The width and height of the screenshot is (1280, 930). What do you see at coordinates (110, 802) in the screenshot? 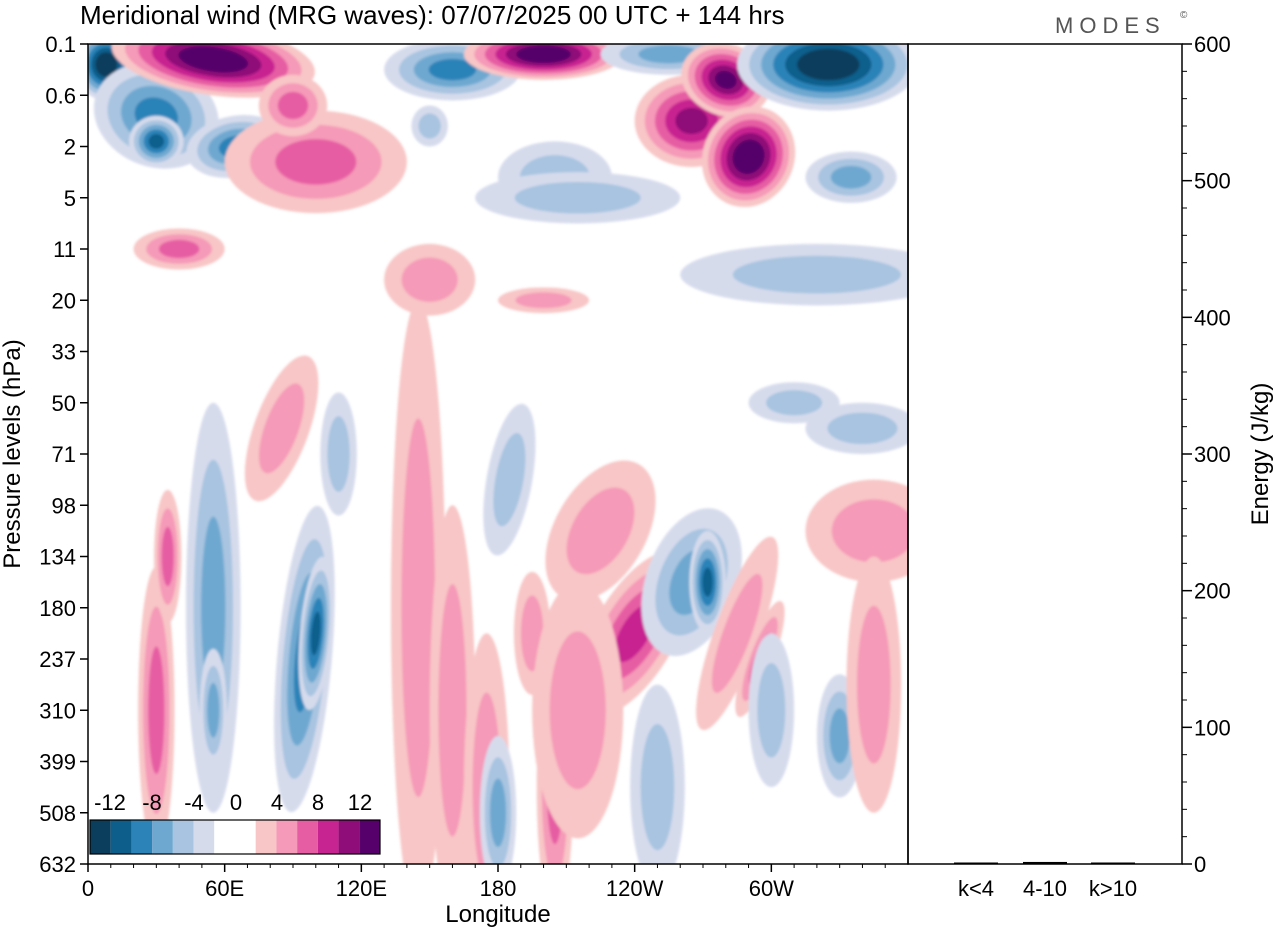
I see `colorbar-label: -12` at bounding box center [110, 802].